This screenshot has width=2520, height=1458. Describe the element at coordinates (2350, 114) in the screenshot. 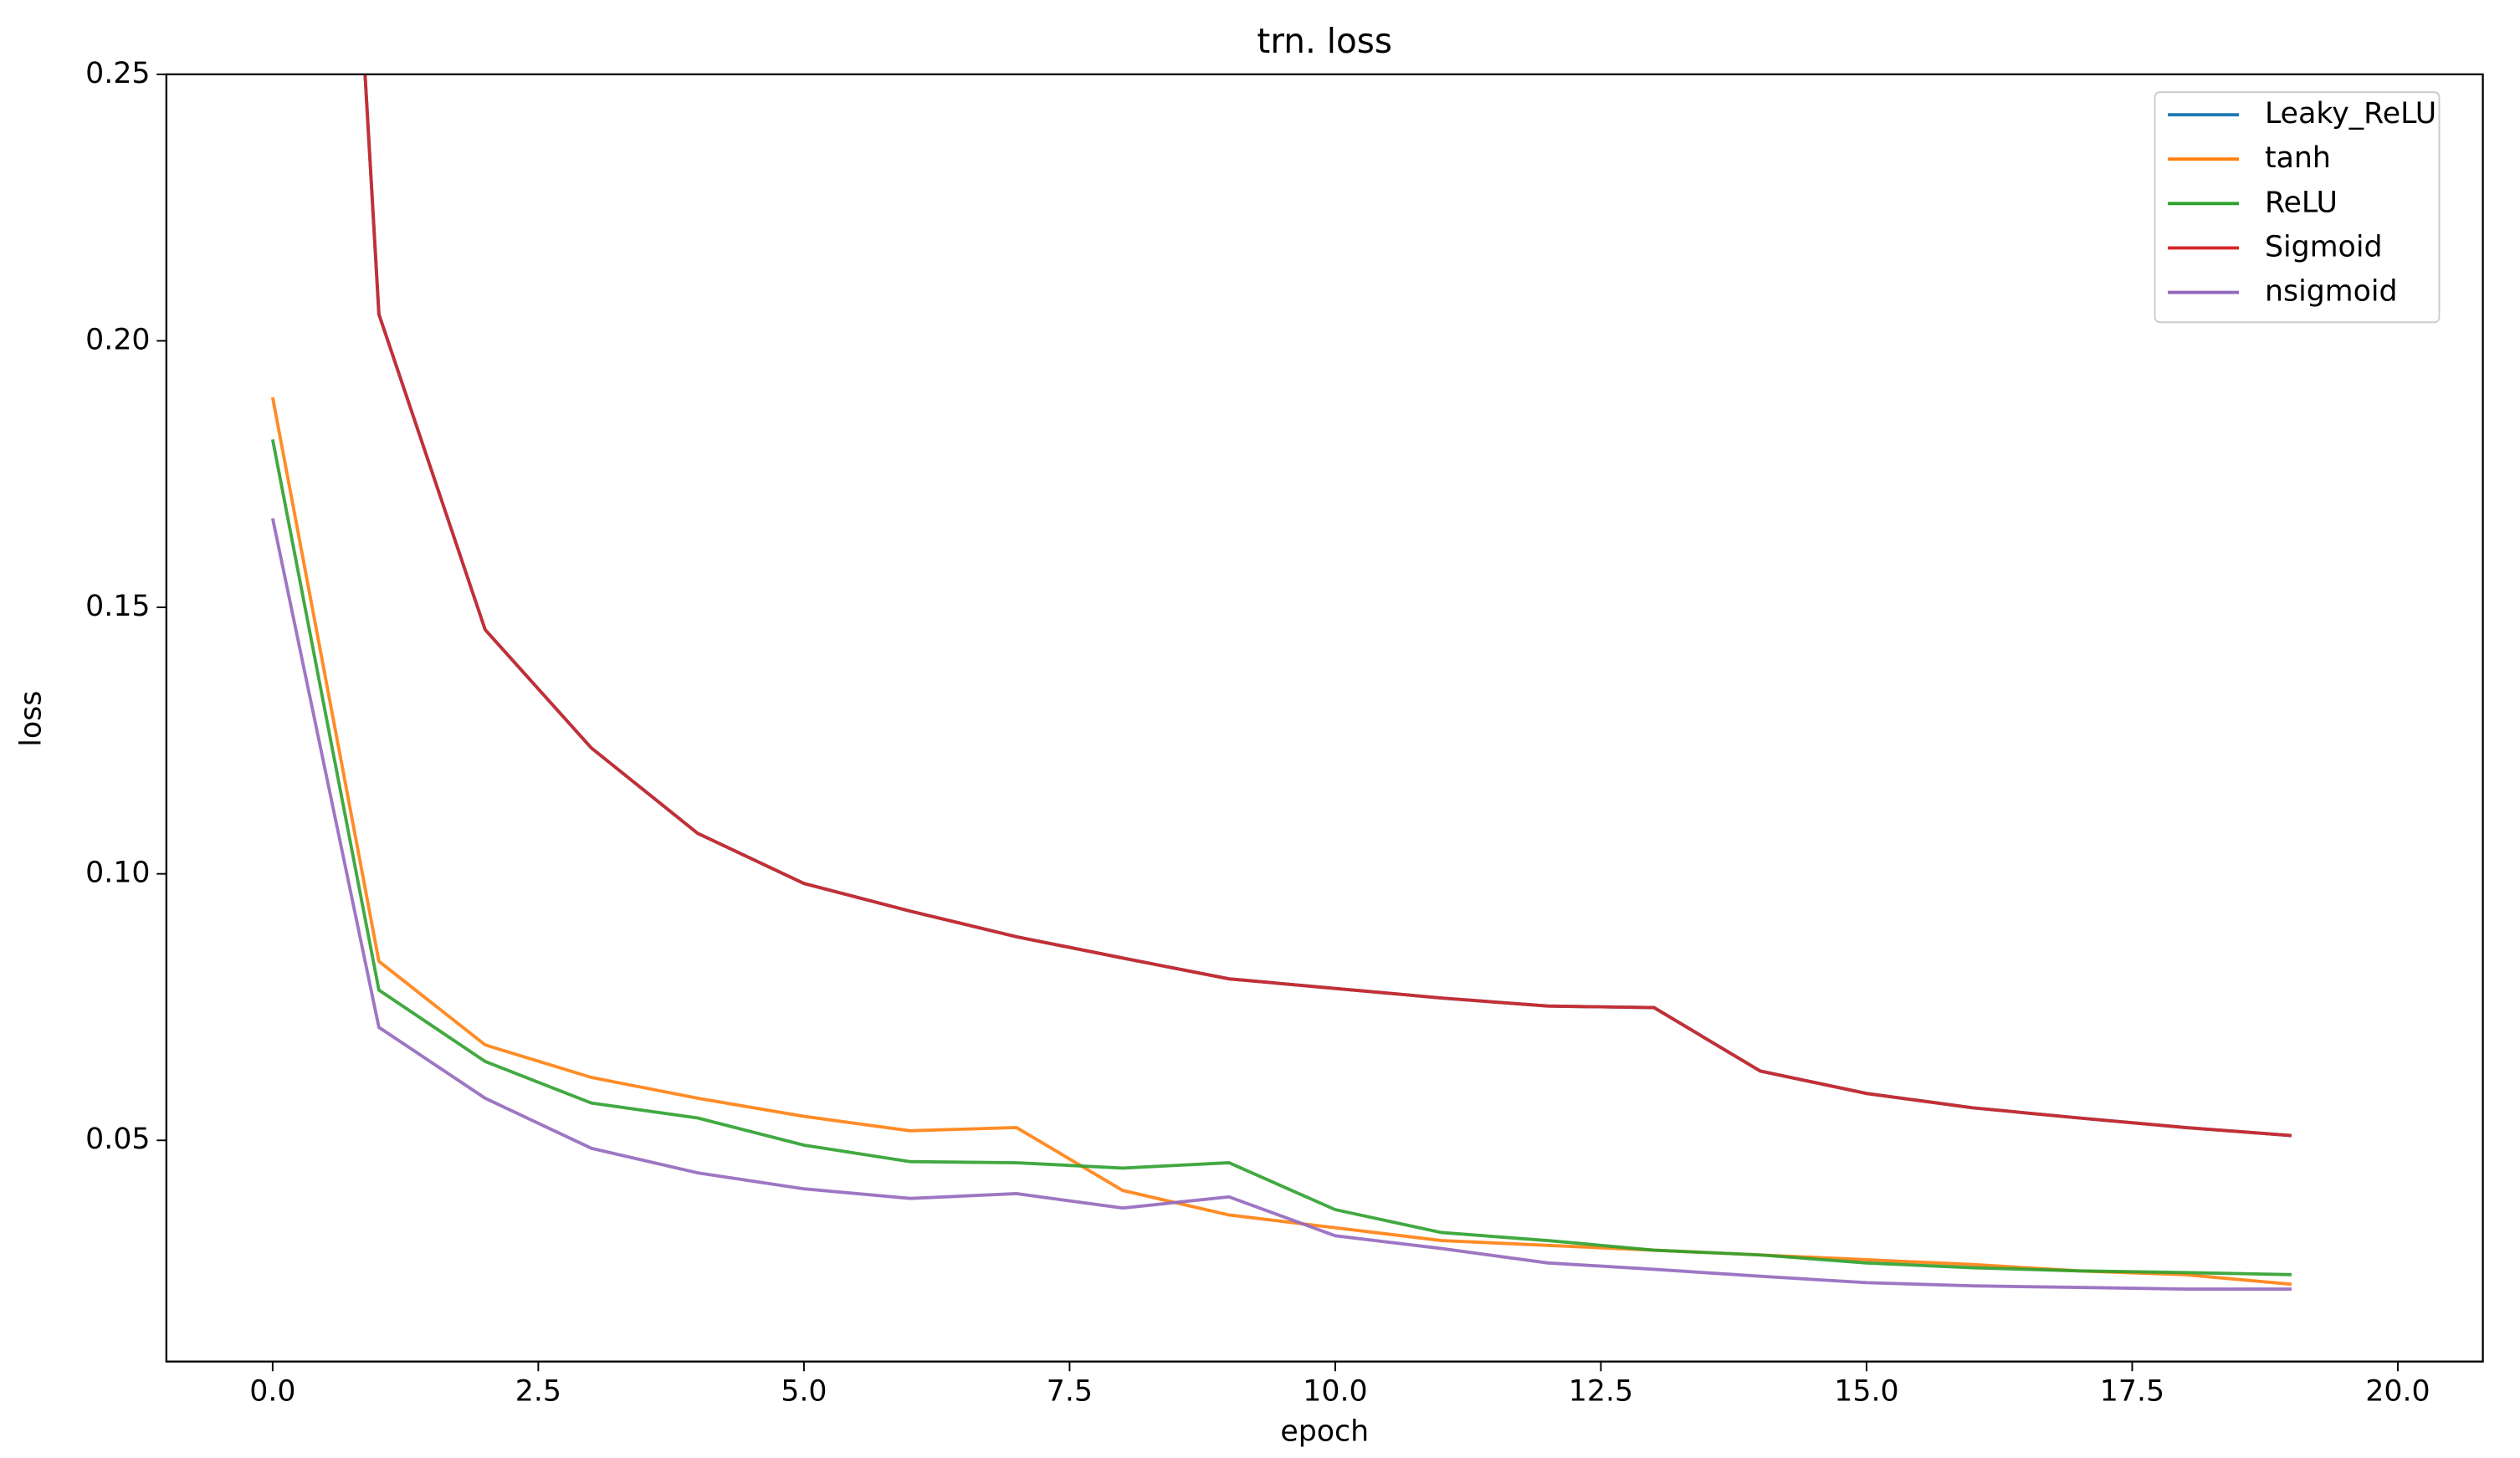

I see `legend-label: Leaky_ReLU` at that location.